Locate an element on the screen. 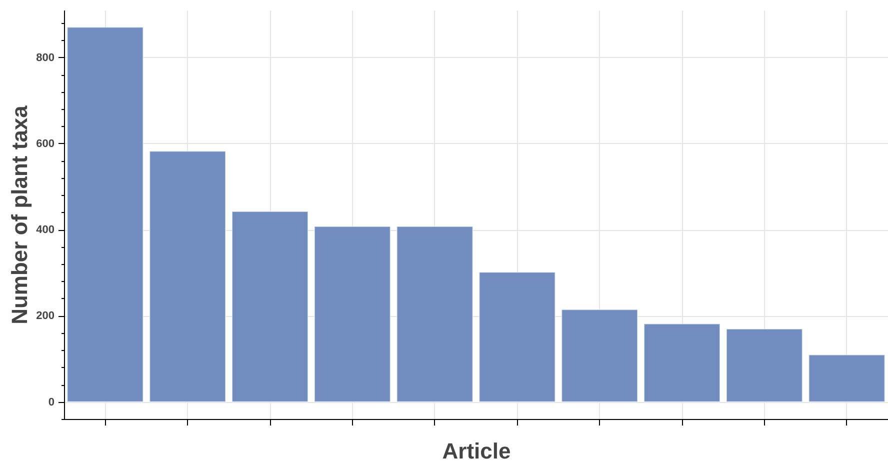 The width and height of the screenshot is (888, 466). y-tick-label: 800 is located at coordinates (45, 58).